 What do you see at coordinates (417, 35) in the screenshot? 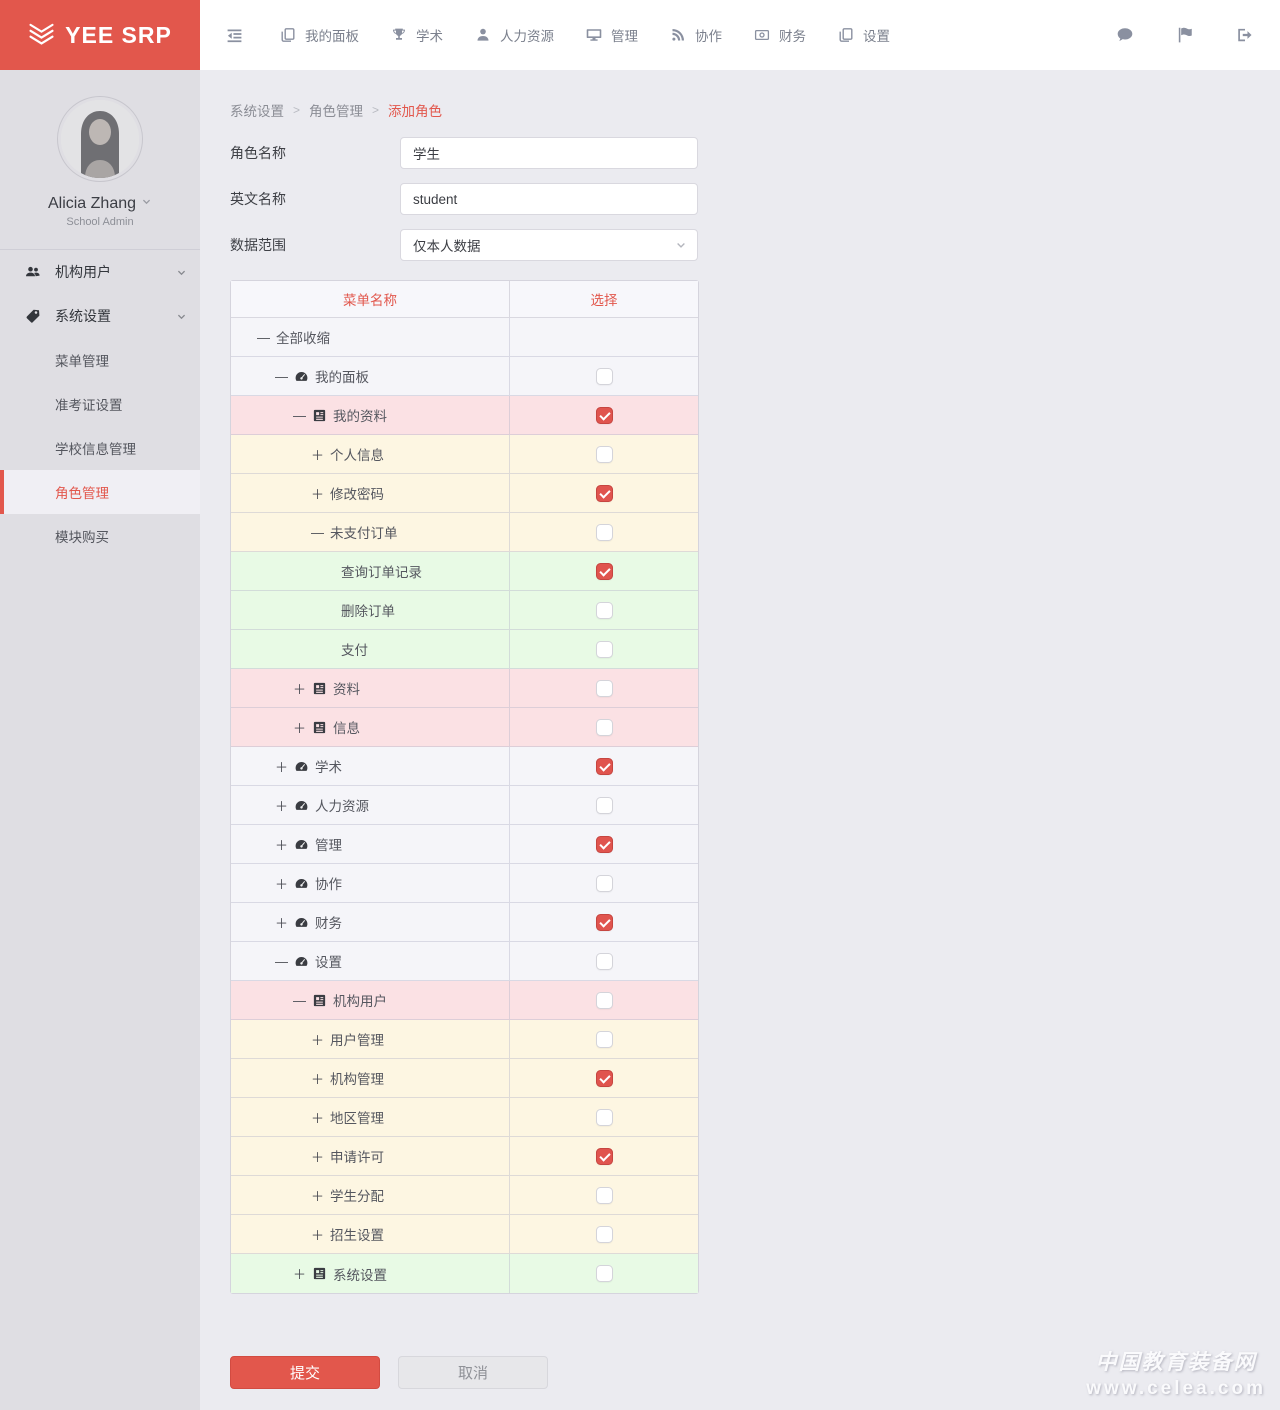
I see `nav-item-academics: 学术` at bounding box center [417, 35].